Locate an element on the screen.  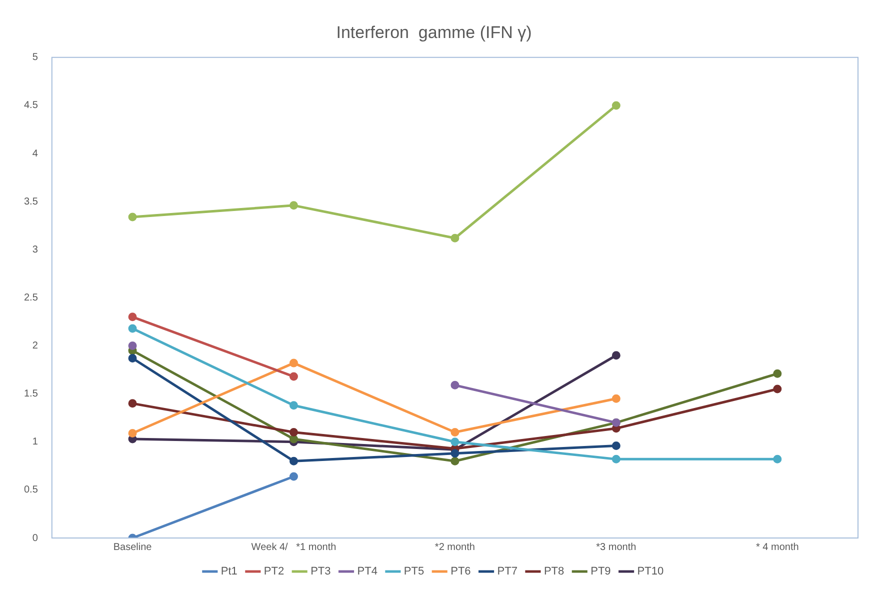
legend-label: PT5 is located at coordinates (414, 572).